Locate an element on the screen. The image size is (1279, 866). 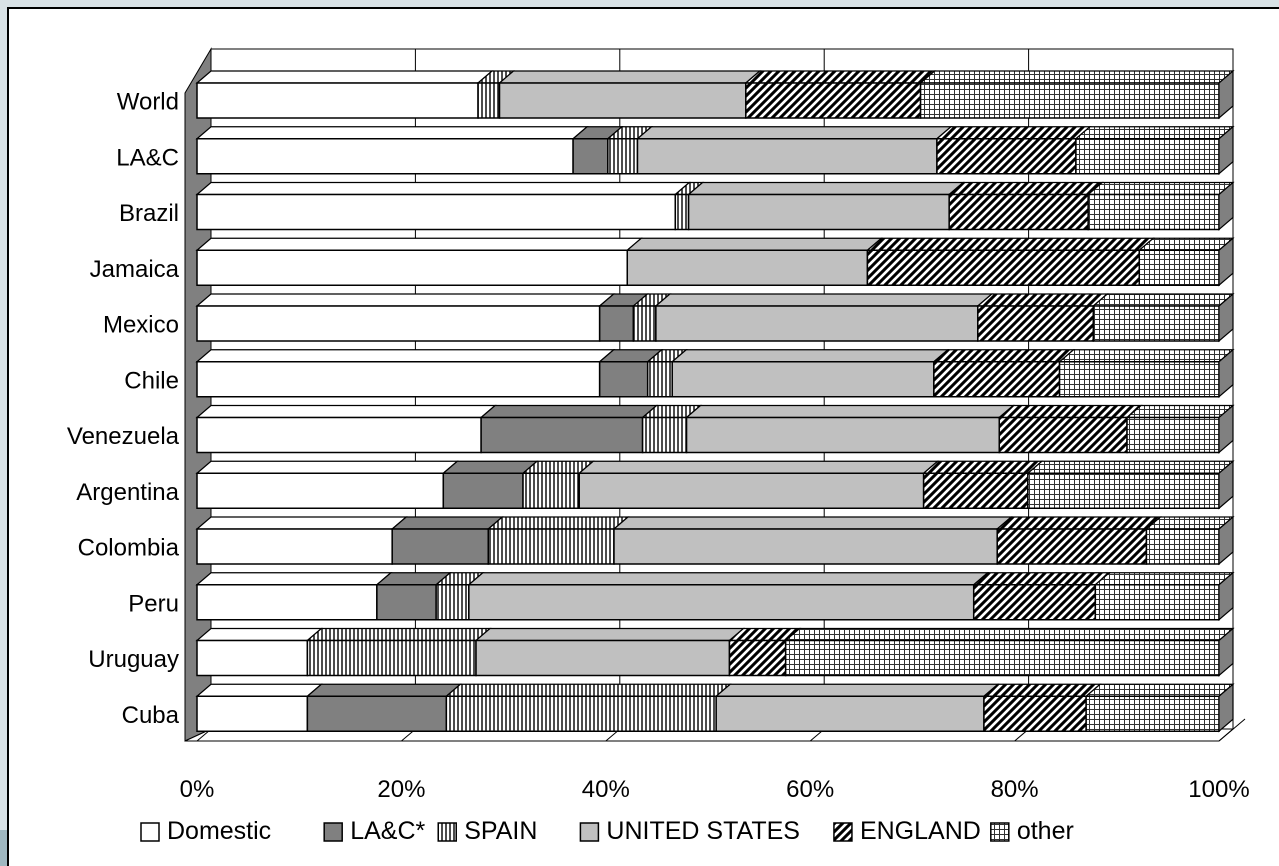
legend-item-la-c: LA&C* is located at coordinates (374, 831).